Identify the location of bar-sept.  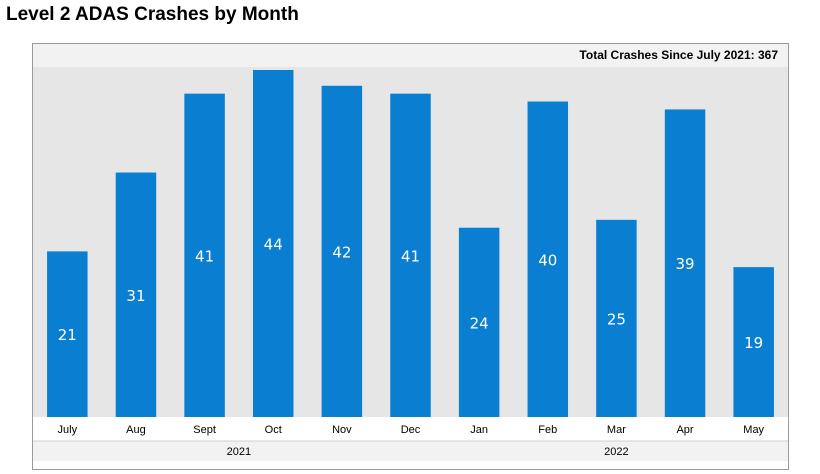
(204, 255).